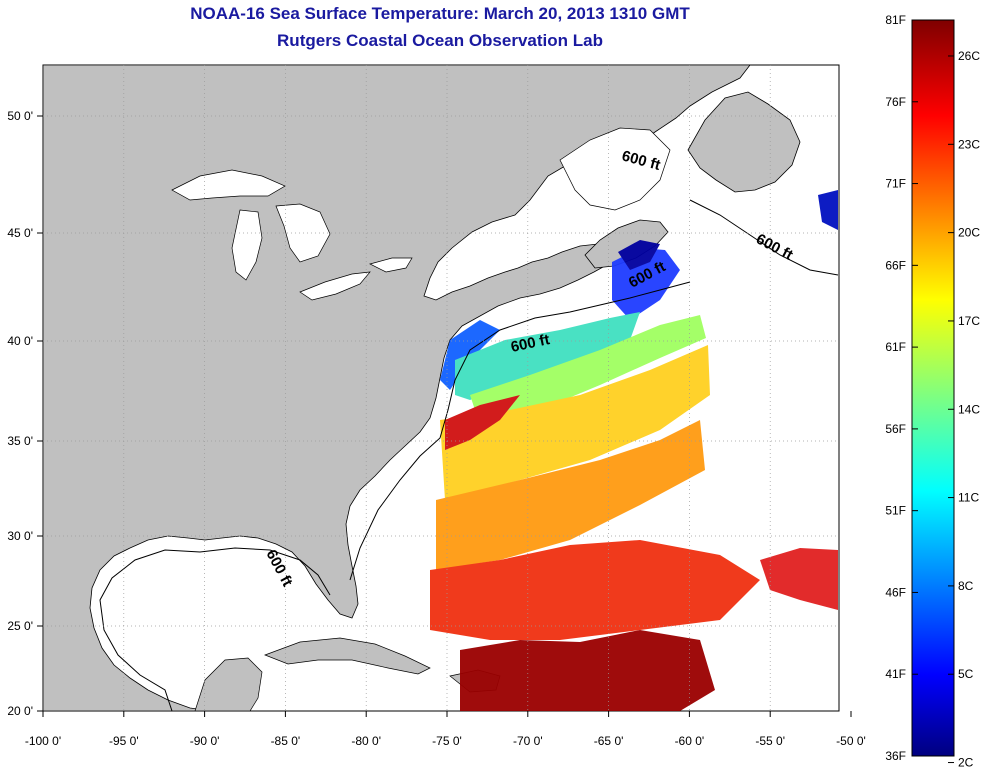 This screenshot has height=770, width=984. I want to click on isobath-grand-banks, so click(764, 237).